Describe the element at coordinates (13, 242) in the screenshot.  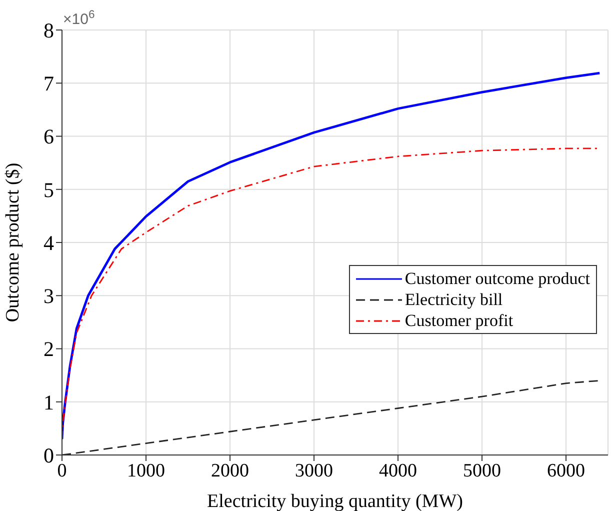
I see `y-axis-title: Outcome product ($)` at that location.